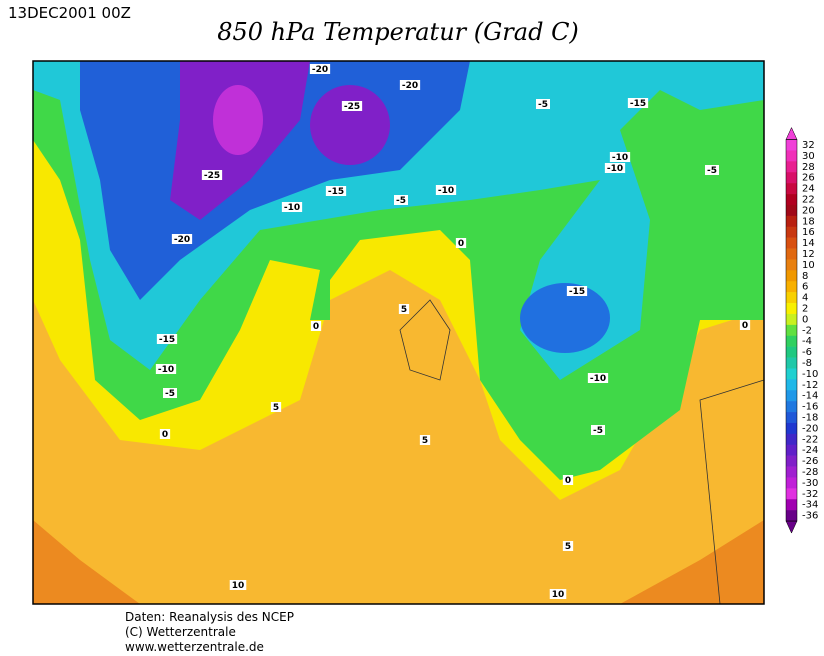 The image size is (824, 656). I want to click on colorbar-cap, so click(791, 527).